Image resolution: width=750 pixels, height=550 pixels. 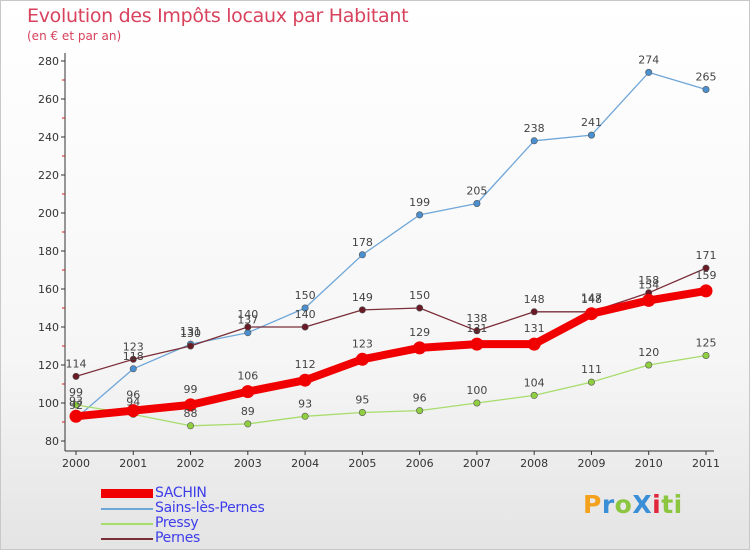 What do you see at coordinates (305, 295) in the screenshot?
I see `data-label-sains-les-pernes: 150` at bounding box center [305, 295].